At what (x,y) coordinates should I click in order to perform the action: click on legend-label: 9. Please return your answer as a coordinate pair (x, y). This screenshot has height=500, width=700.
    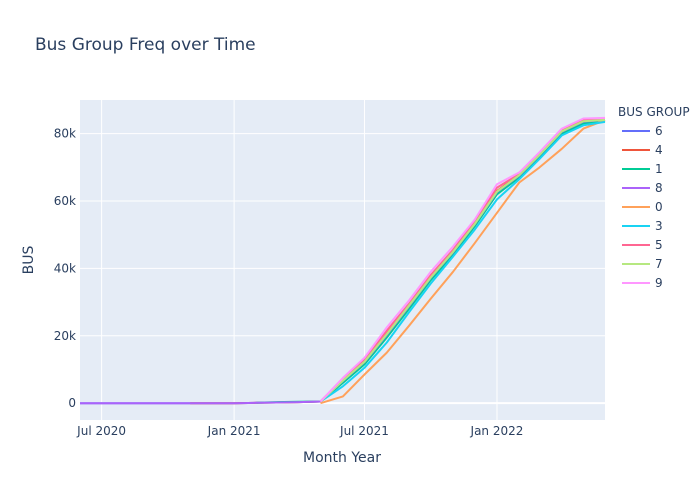
    Looking at the image, I should click on (659, 283).